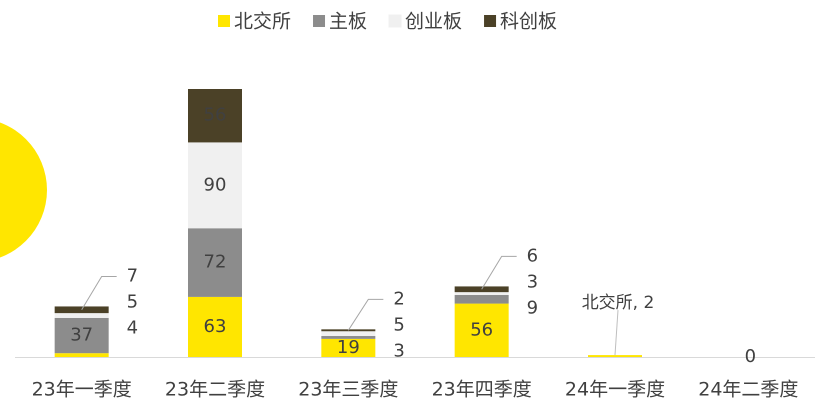  I want to click on legend: 北交所 主板 创业板 科创板, so click(387, 22).